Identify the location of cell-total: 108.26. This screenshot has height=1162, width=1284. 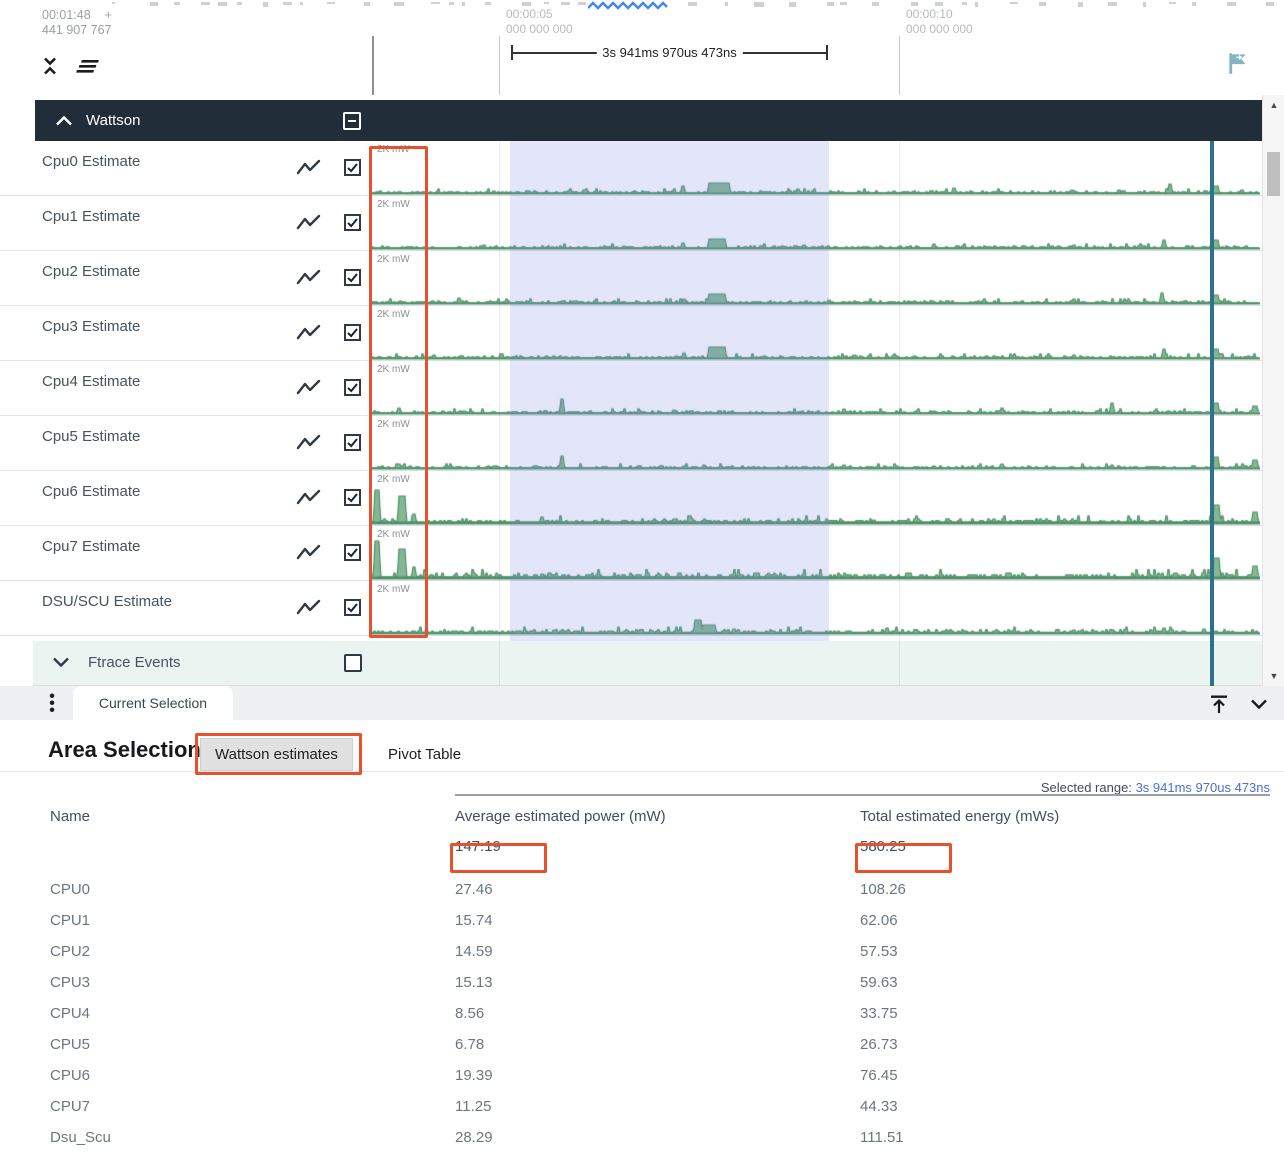
(883, 889).